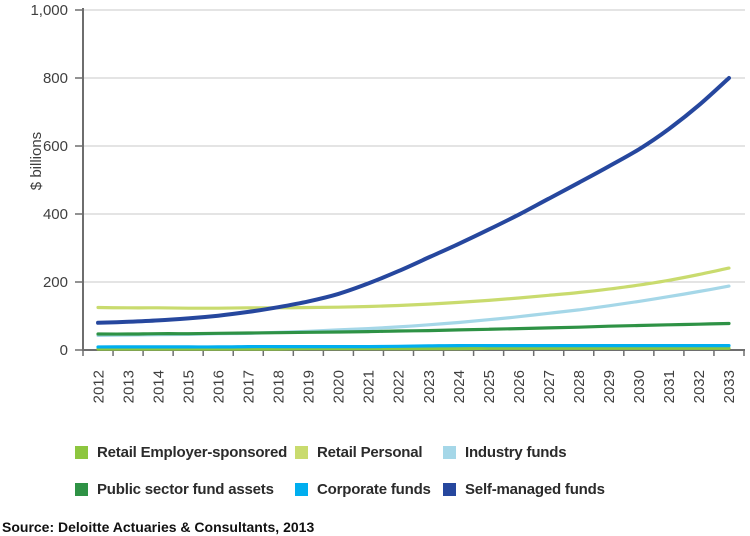 The image size is (750, 536). What do you see at coordinates (158, 386) in the screenshot?
I see `x-tick-label: 2014` at bounding box center [158, 386].